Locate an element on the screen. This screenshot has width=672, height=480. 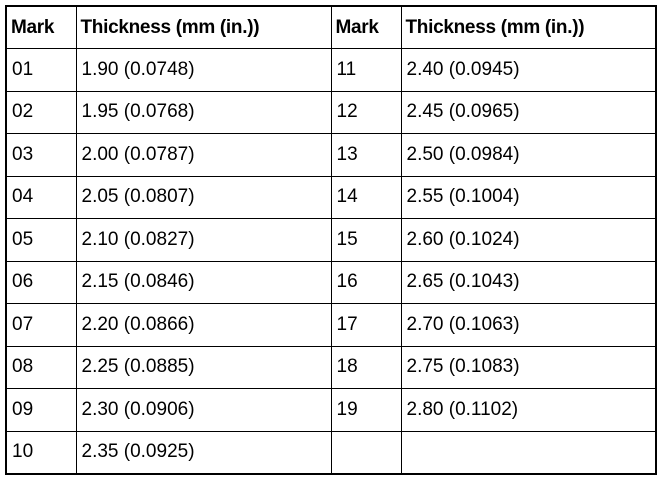
mark-cell: 18 is located at coordinates (366, 367).